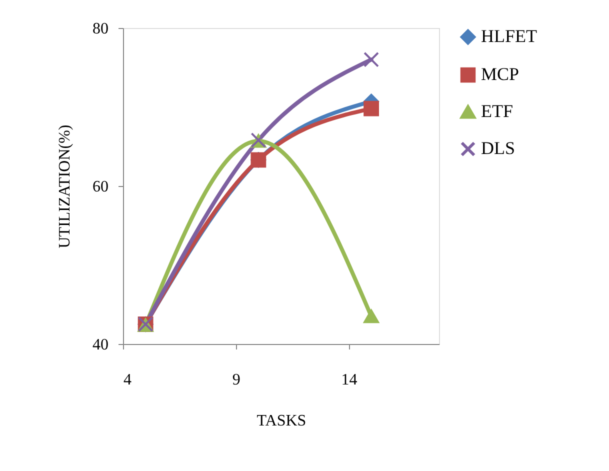 The image size is (609, 471). Describe the element at coordinates (100, 187) in the screenshot. I see `y-tick-label: 60` at that location.